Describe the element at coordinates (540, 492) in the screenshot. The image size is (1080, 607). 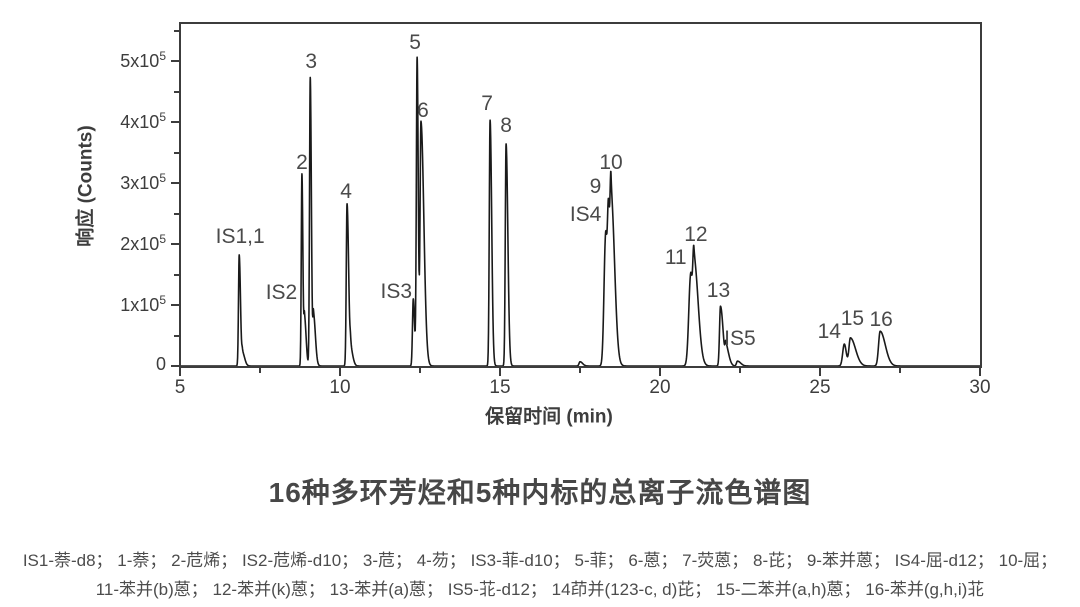
I see `figure-caption: 16种多环芳烃和5种内标的总离子流色谱图` at that location.